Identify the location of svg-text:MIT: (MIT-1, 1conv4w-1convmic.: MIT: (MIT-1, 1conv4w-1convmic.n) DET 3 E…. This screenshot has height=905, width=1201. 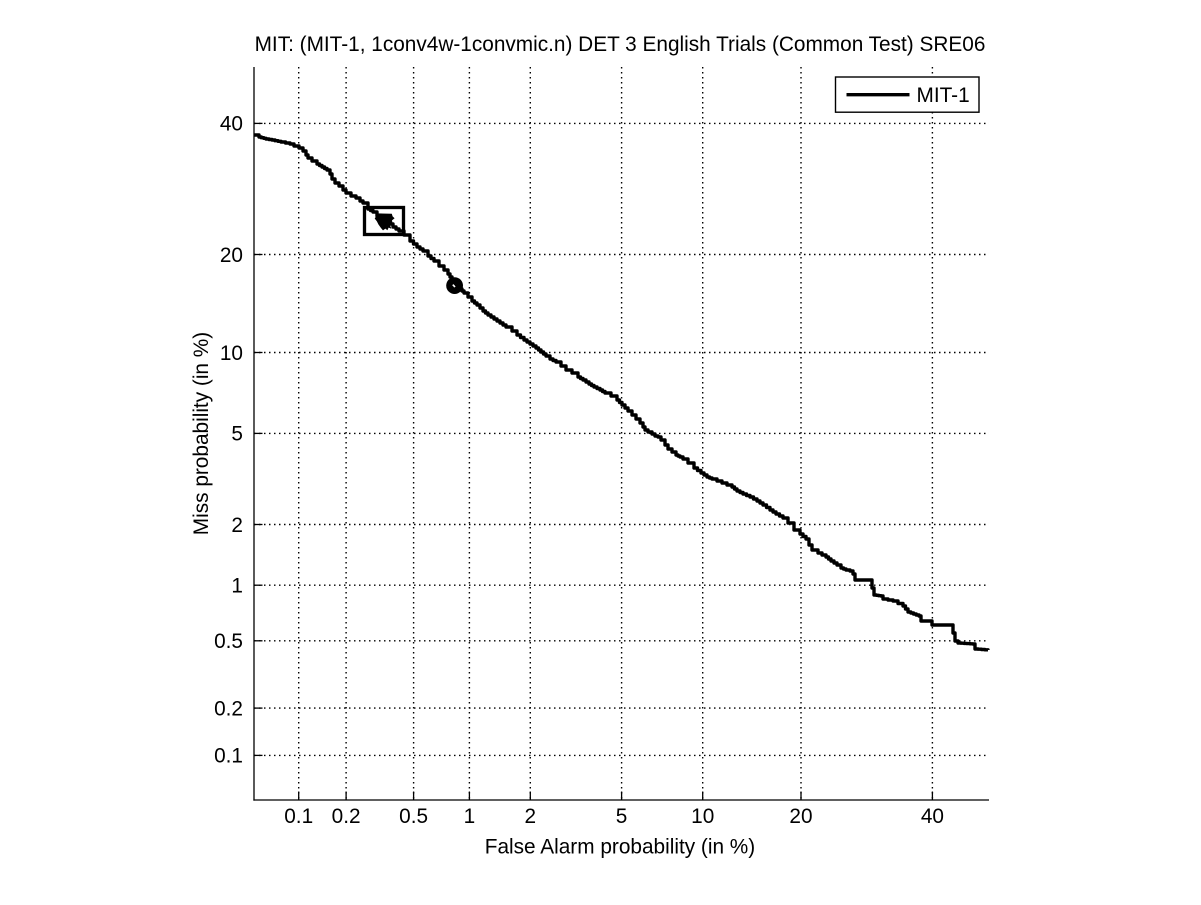
(620, 44).